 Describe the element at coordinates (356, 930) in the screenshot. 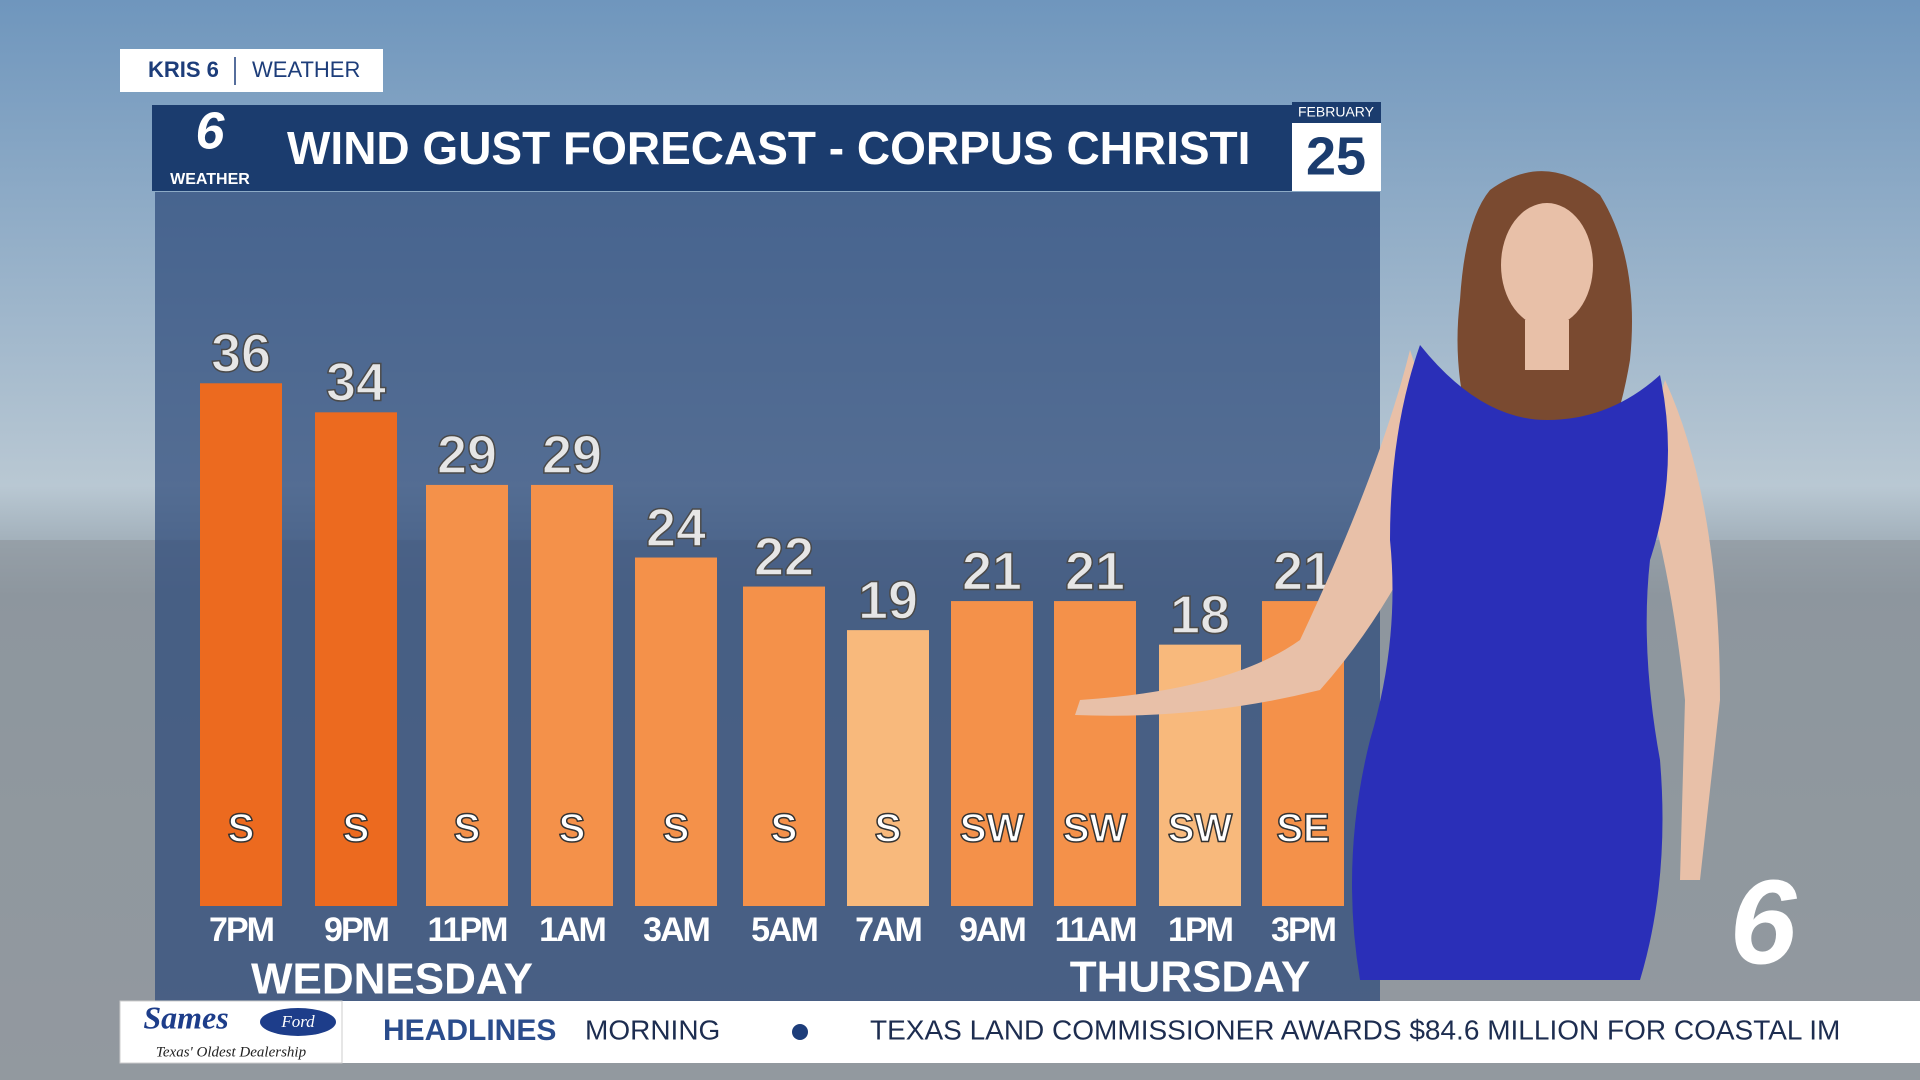

I see `x-tick-label: 9PM` at that location.